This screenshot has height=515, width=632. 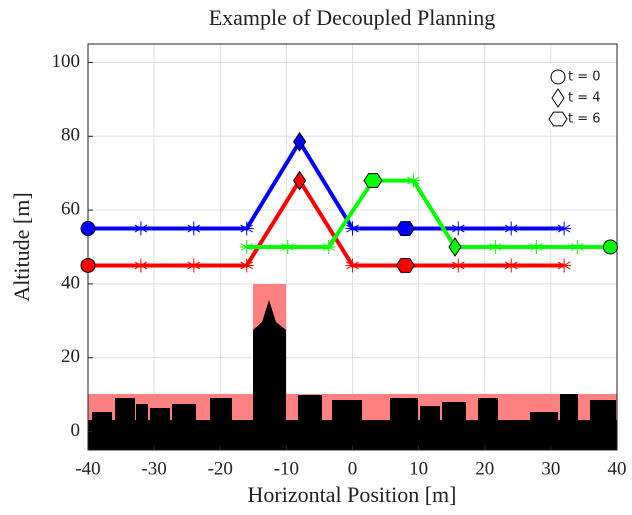 What do you see at coordinates (584, 98) in the screenshot?
I see `legend-label: t = 4` at bounding box center [584, 98].